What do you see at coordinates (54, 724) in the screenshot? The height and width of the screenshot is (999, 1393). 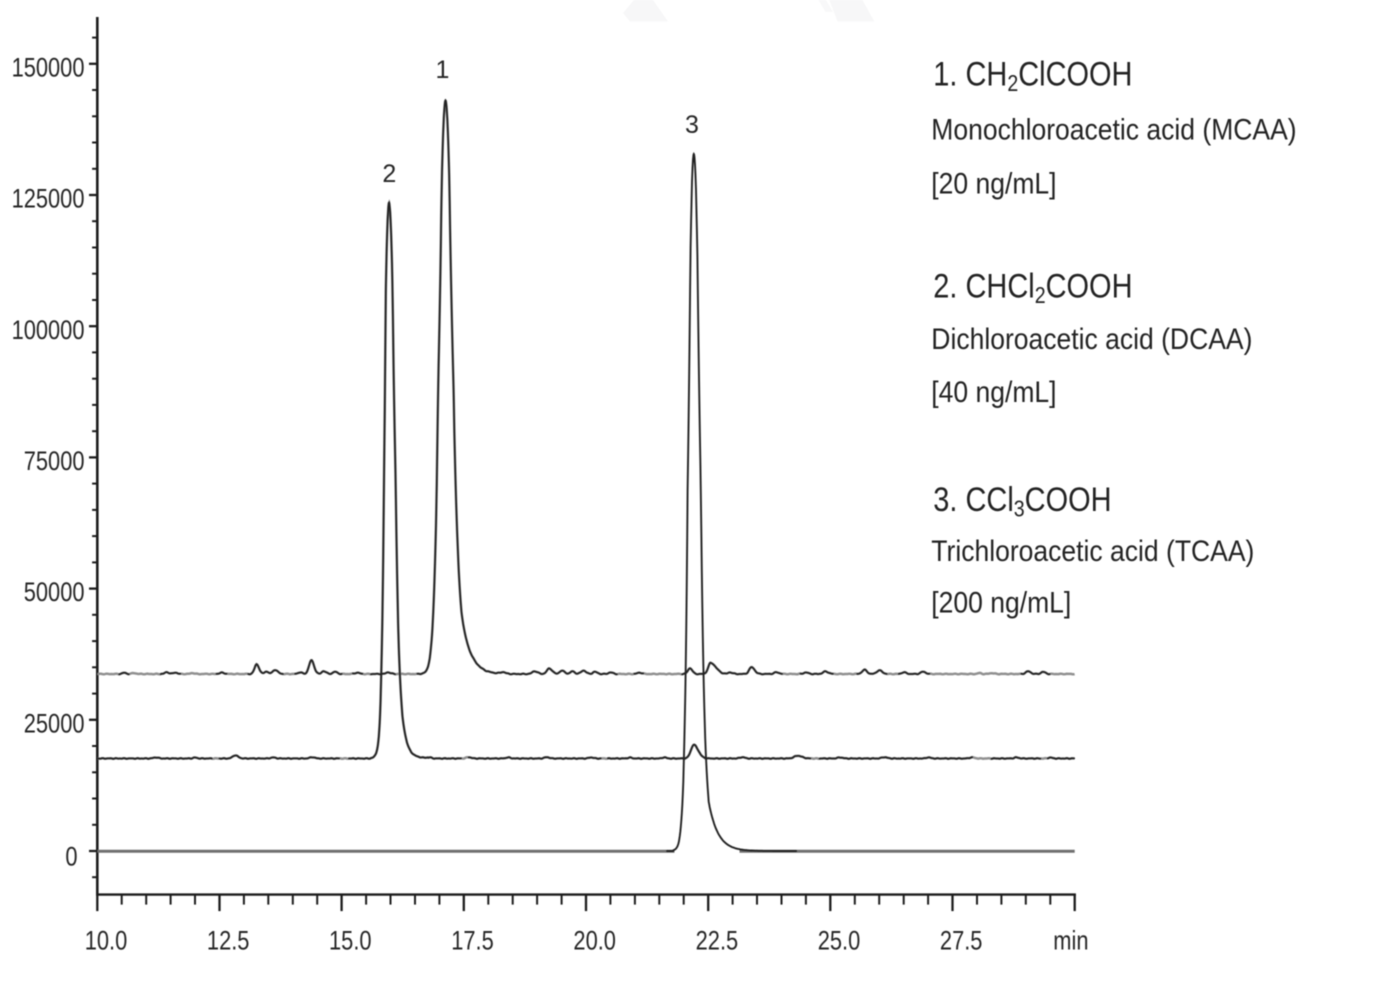 I see `svg-text: 25000` at bounding box center [54, 724].